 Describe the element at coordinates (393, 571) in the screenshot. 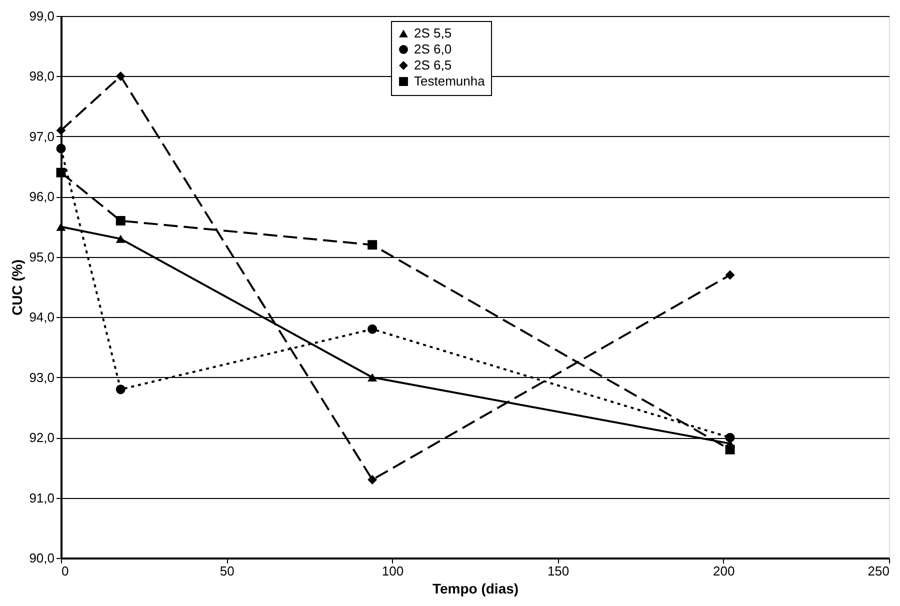

I see `x-tick-label: 100` at that location.